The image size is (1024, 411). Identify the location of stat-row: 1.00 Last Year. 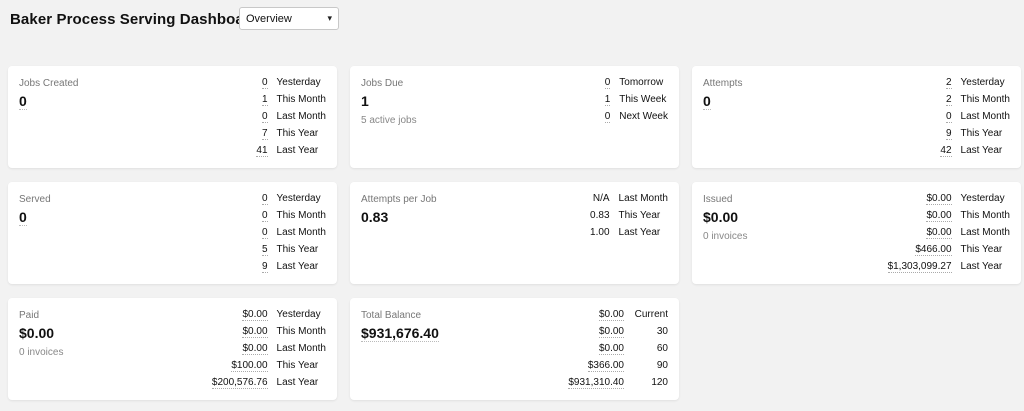
(629, 234).